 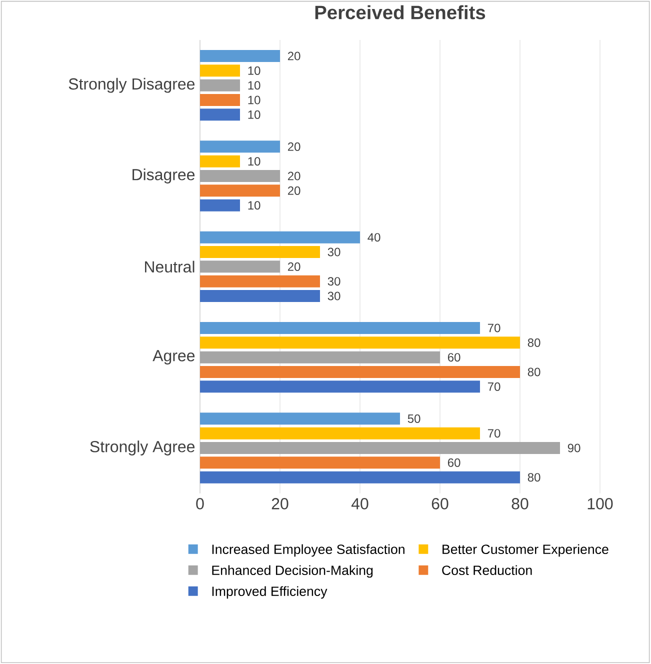 What do you see at coordinates (401, 12) in the screenshot?
I see `chart-title: Perceived Benefits` at bounding box center [401, 12].